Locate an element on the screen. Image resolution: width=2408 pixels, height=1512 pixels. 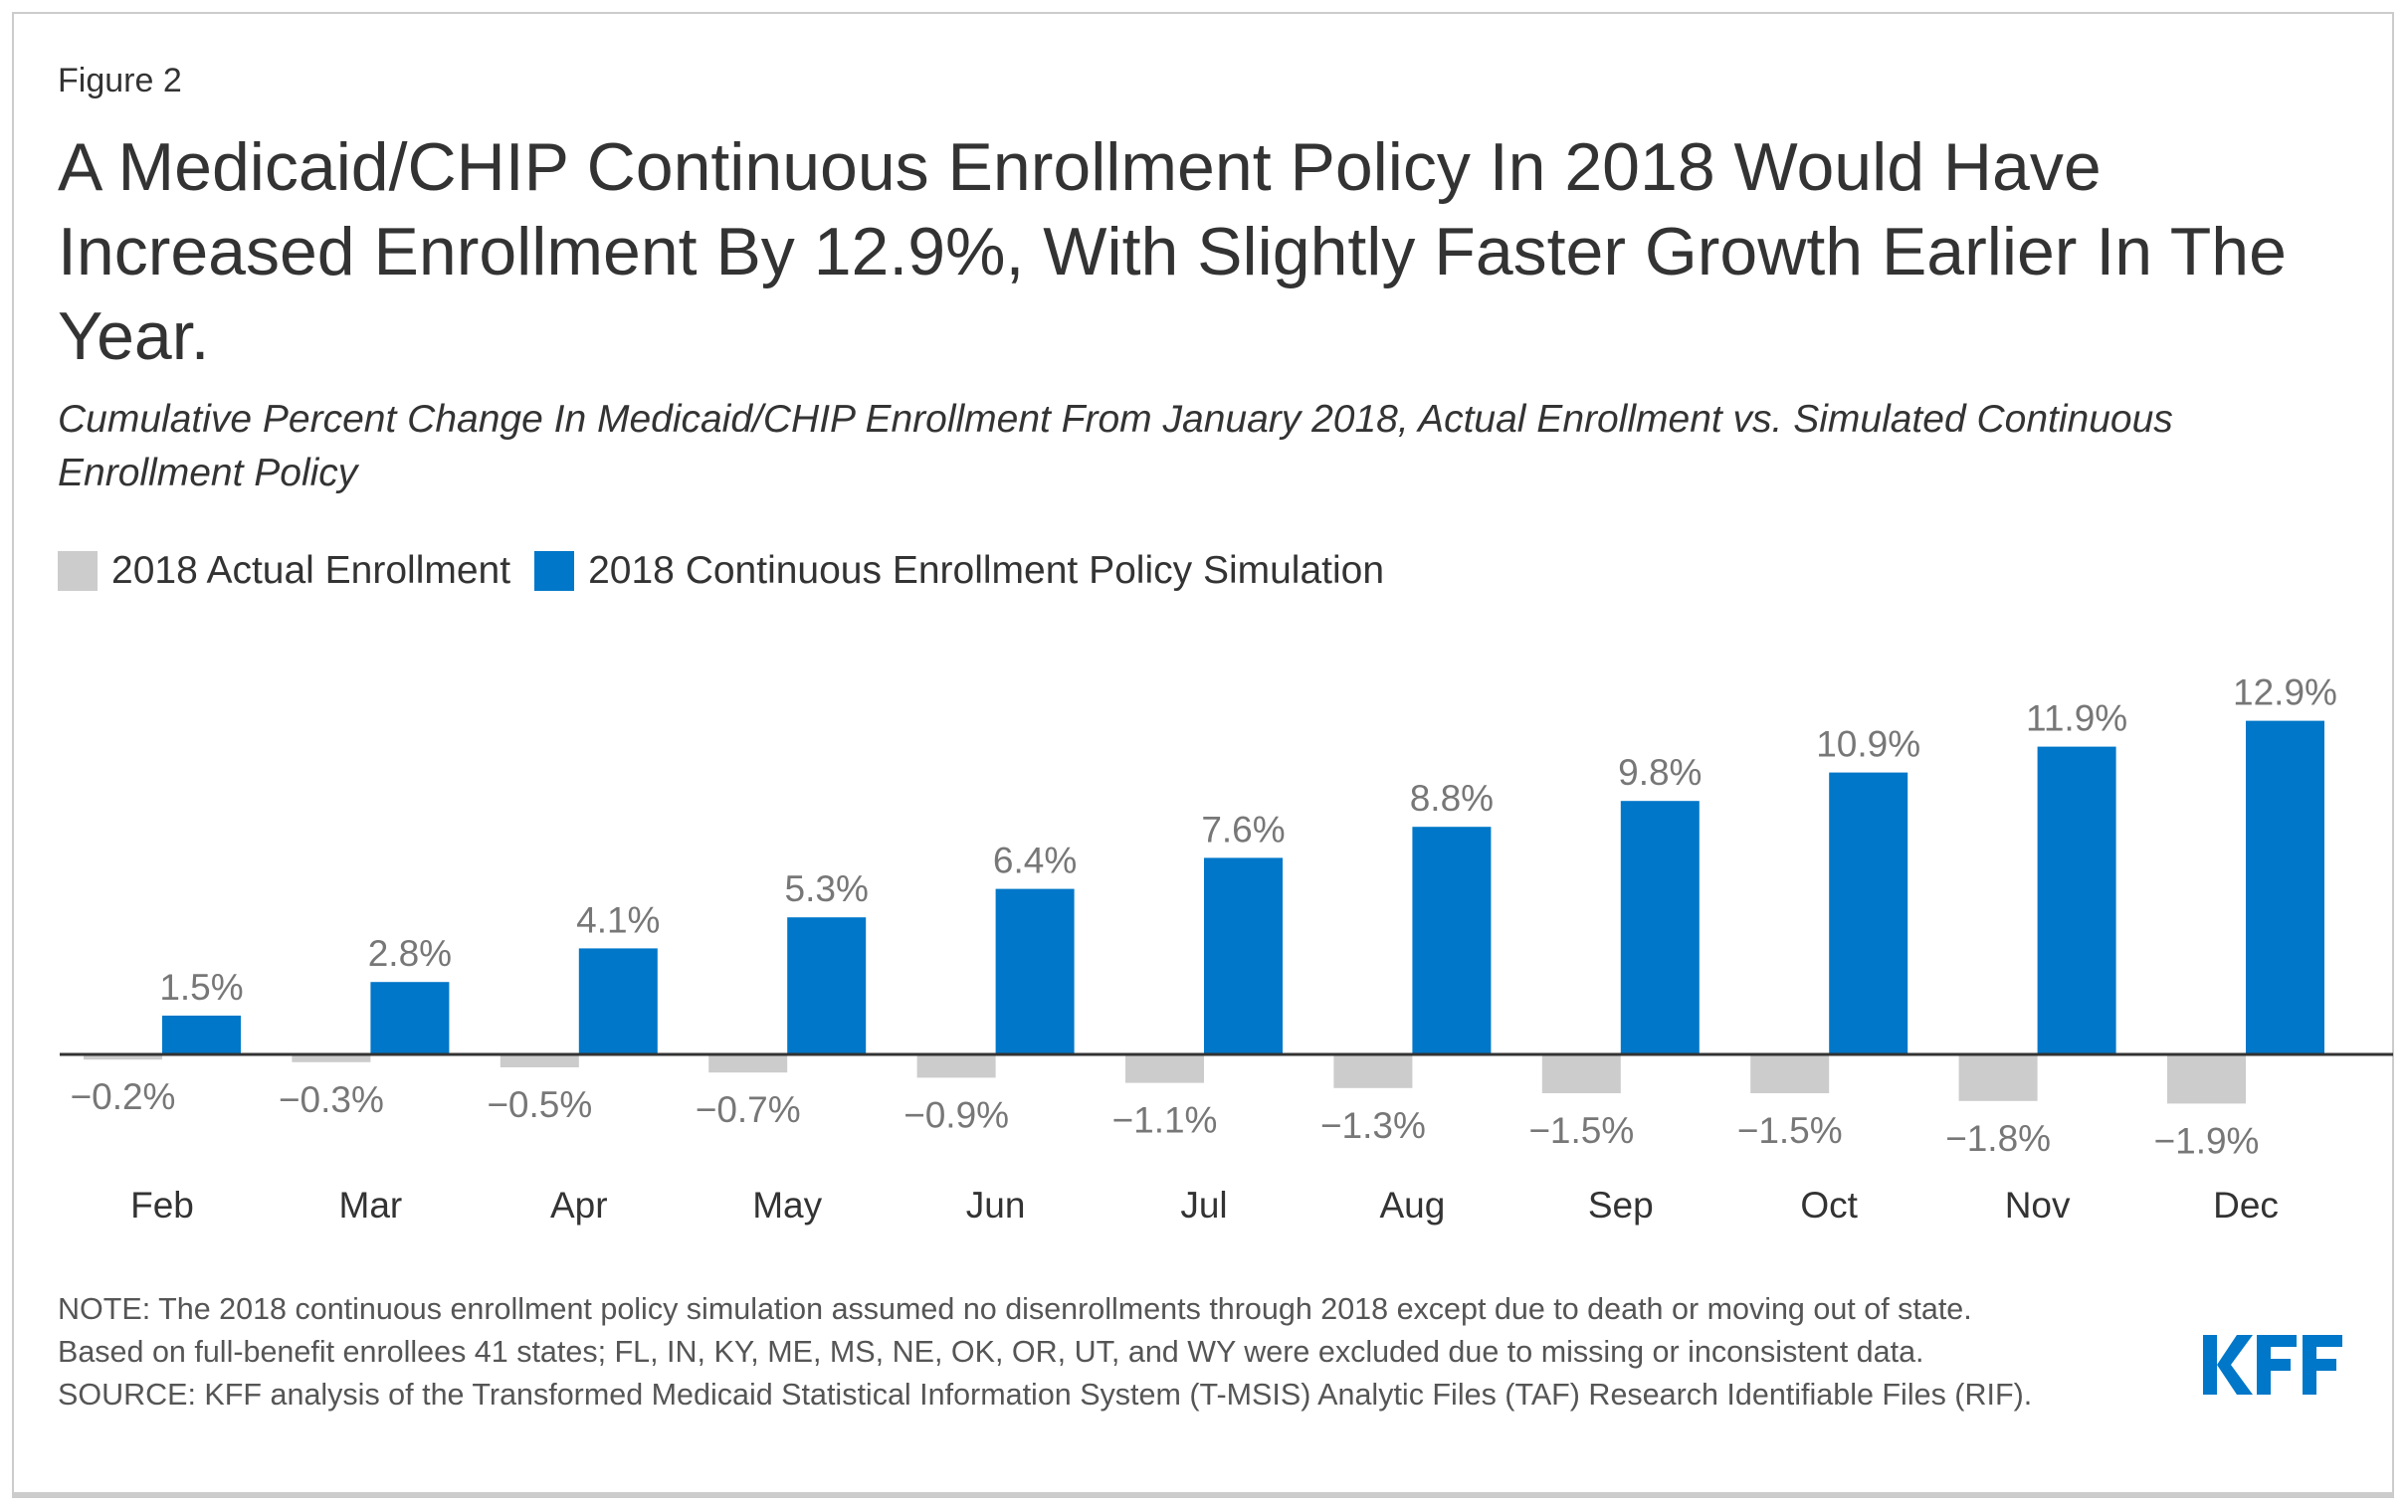
data-label-simulation: 8.8% is located at coordinates (1452, 798).